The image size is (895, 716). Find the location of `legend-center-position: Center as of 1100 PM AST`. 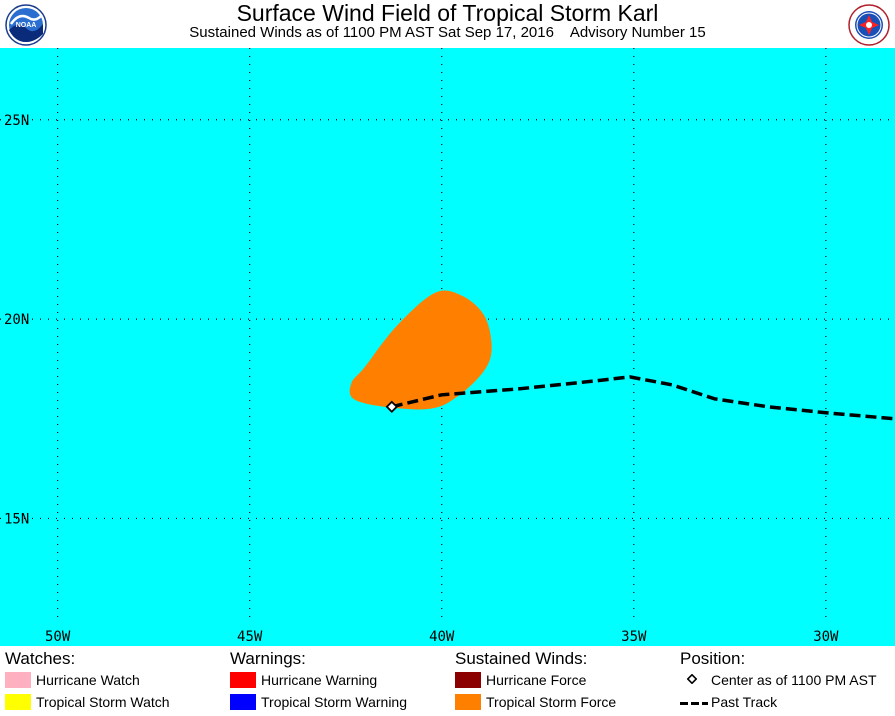

legend-center-position: Center as of 1100 PM AST is located at coordinates (794, 680).